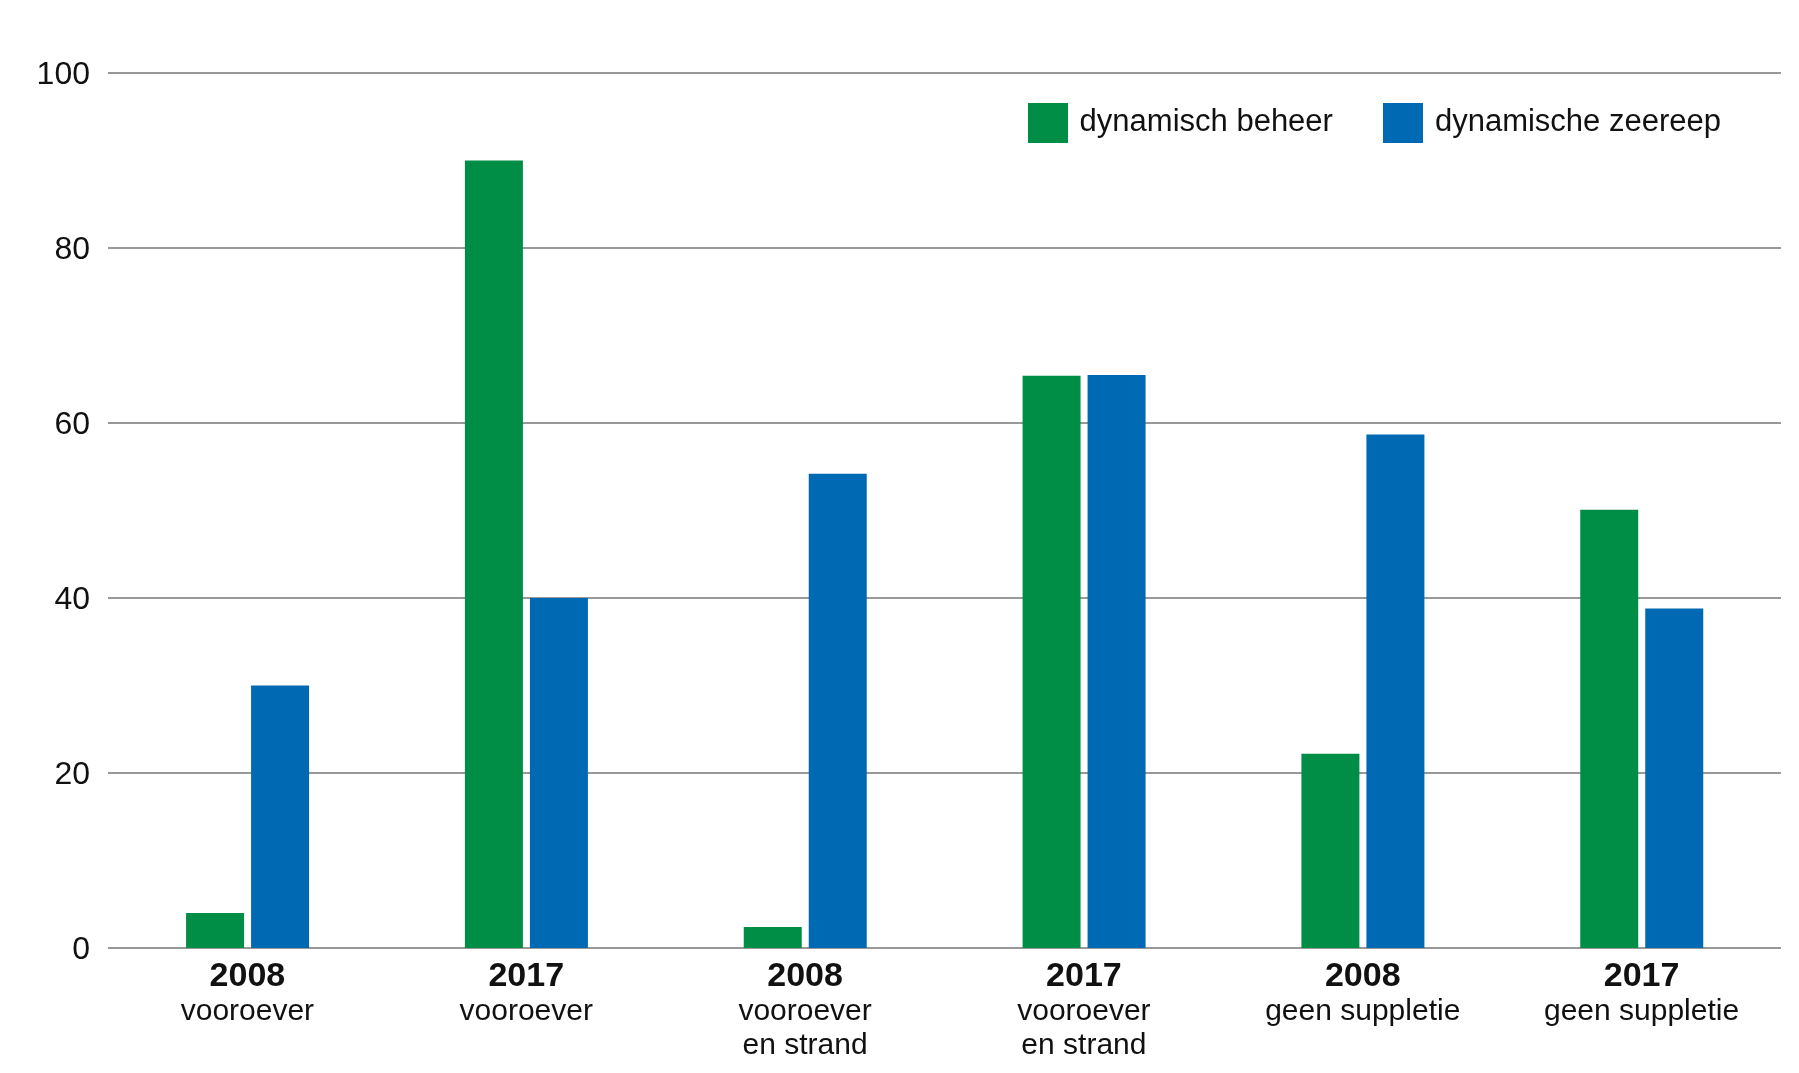  I want to click on y-tick-label: 40, so click(72, 598).